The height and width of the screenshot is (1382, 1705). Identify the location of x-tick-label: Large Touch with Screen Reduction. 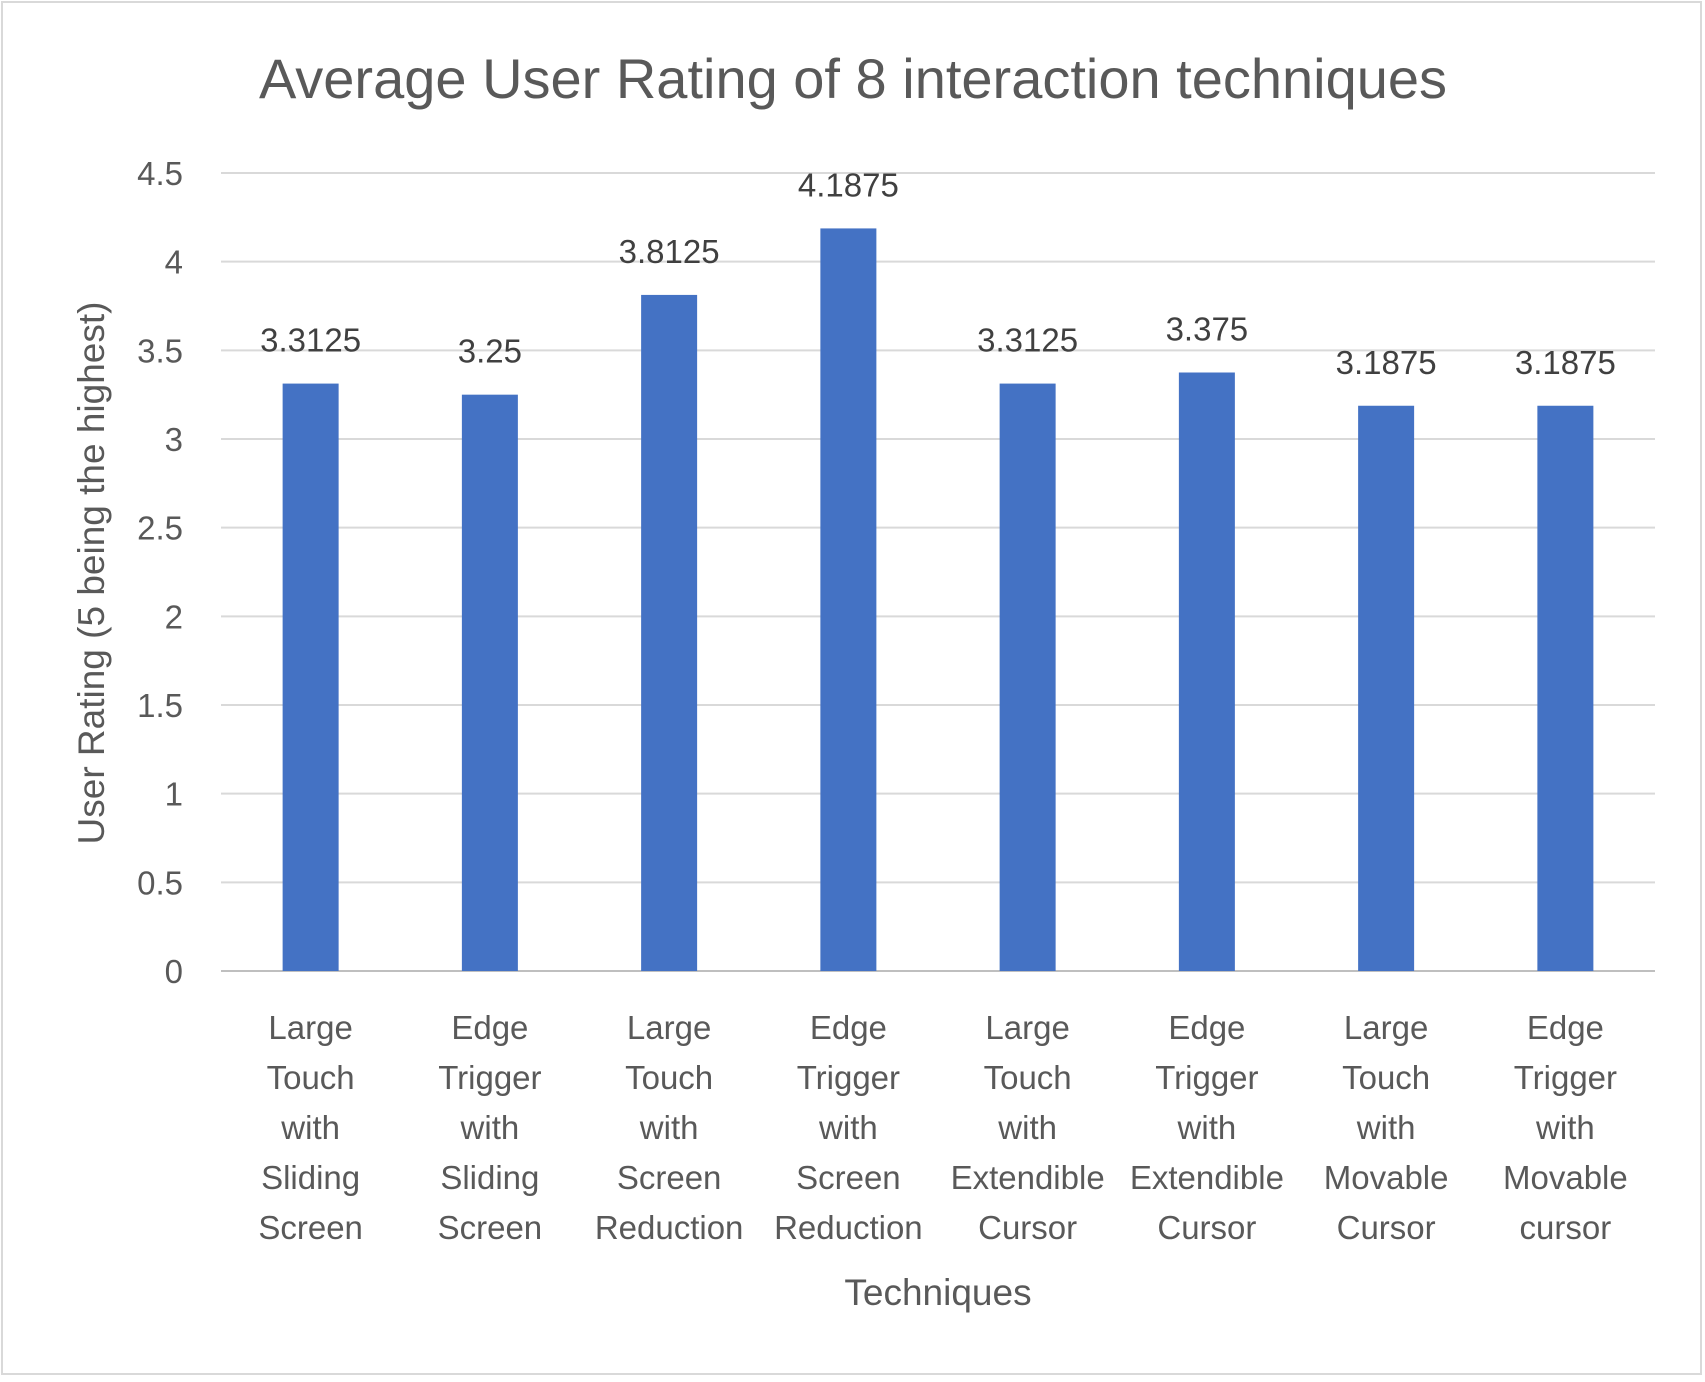
(669, 1127).